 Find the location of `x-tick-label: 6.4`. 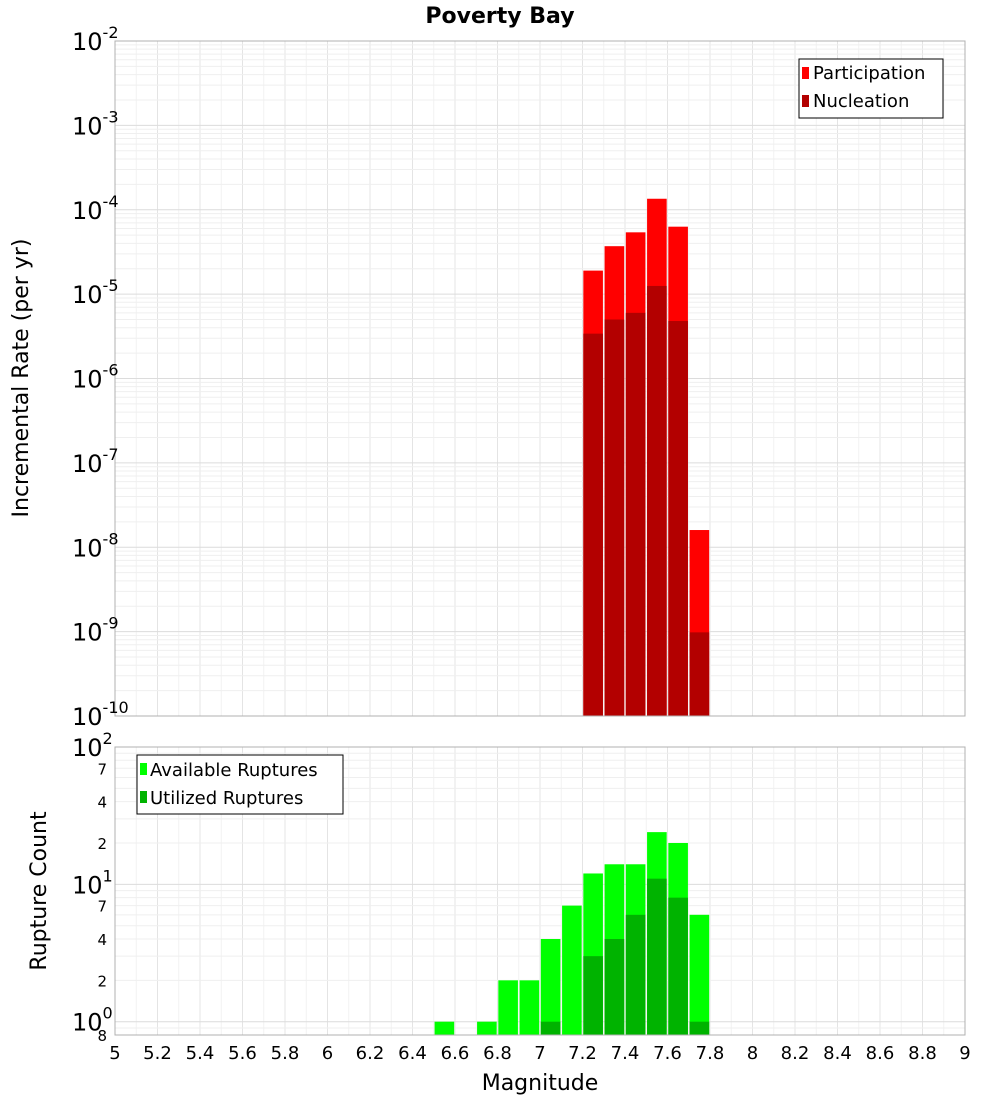

x-tick-label: 6.4 is located at coordinates (412, 1053).